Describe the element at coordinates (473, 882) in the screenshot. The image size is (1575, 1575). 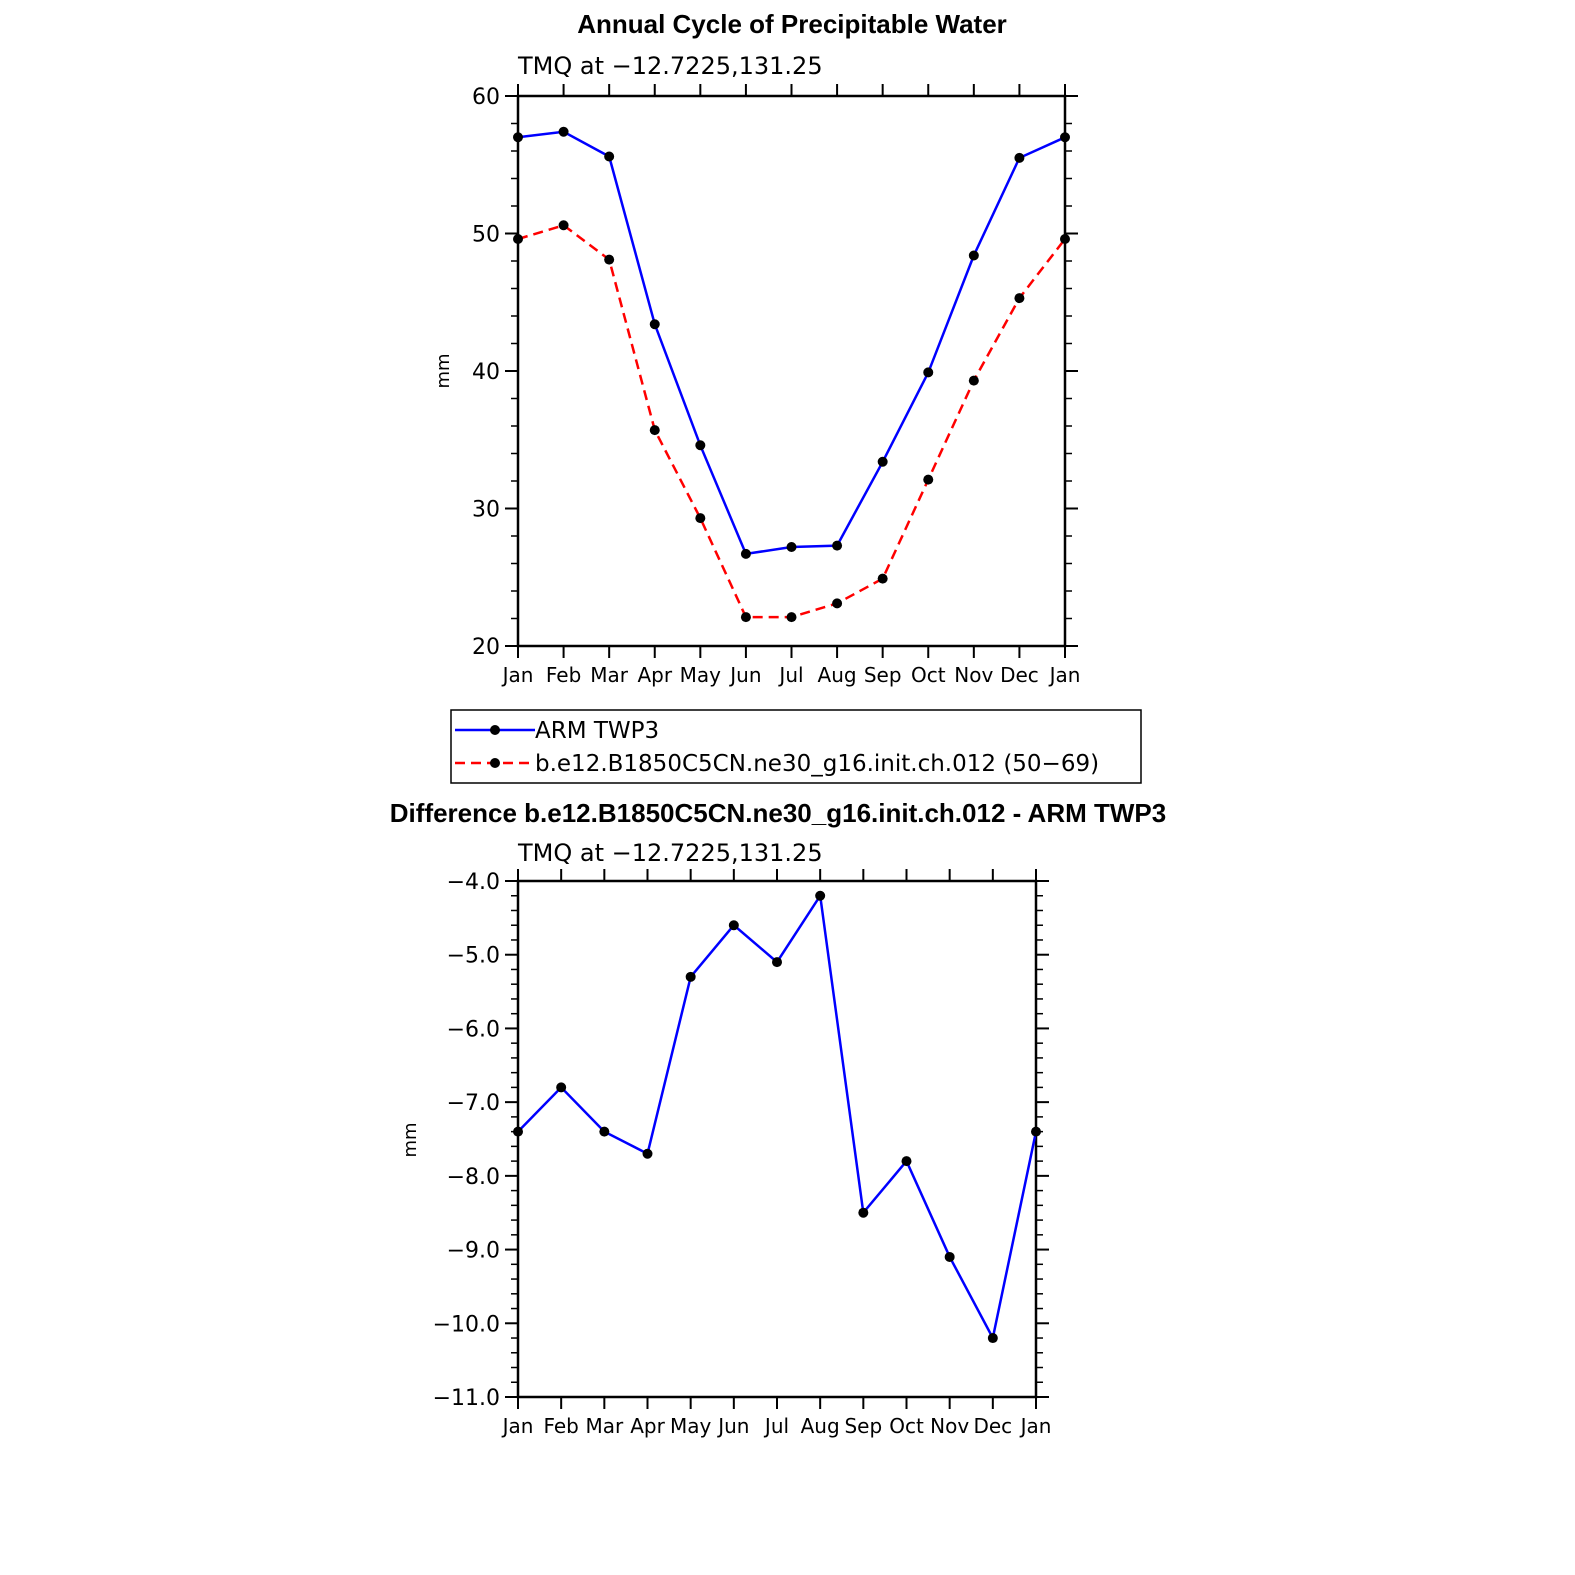
I see `y-tick-label: −4.0` at that location.